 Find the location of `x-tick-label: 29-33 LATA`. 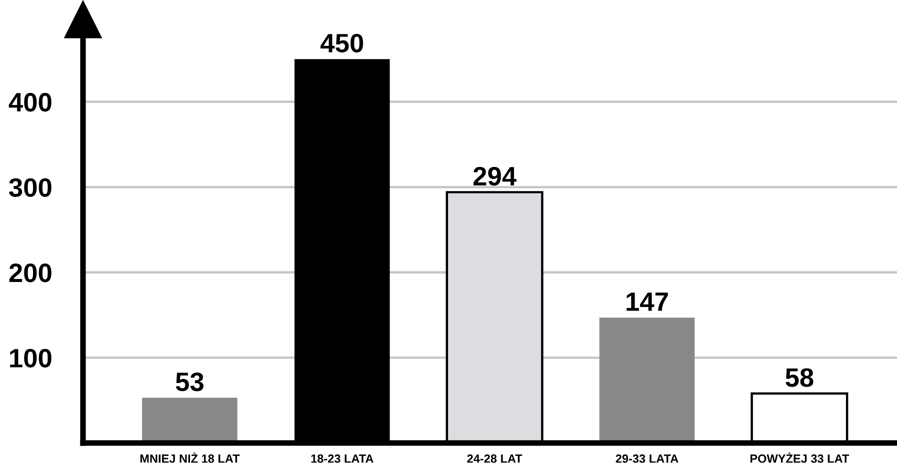

x-tick-label: 29-33 LATA is located at coordinates (647, 458).